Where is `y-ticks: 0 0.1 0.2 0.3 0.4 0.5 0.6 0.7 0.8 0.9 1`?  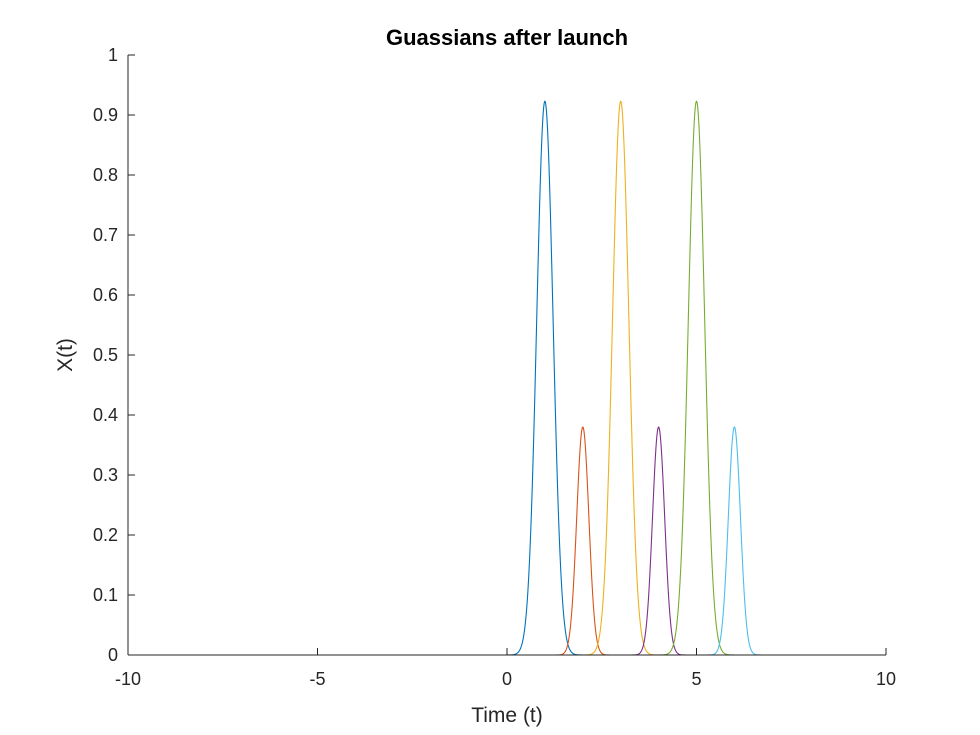 y-ticks: 0 0.1 0.2 0.3 0.4 0.5 0.6 0.7 0.8 0.9 1 is located at coordinates (114, 355).